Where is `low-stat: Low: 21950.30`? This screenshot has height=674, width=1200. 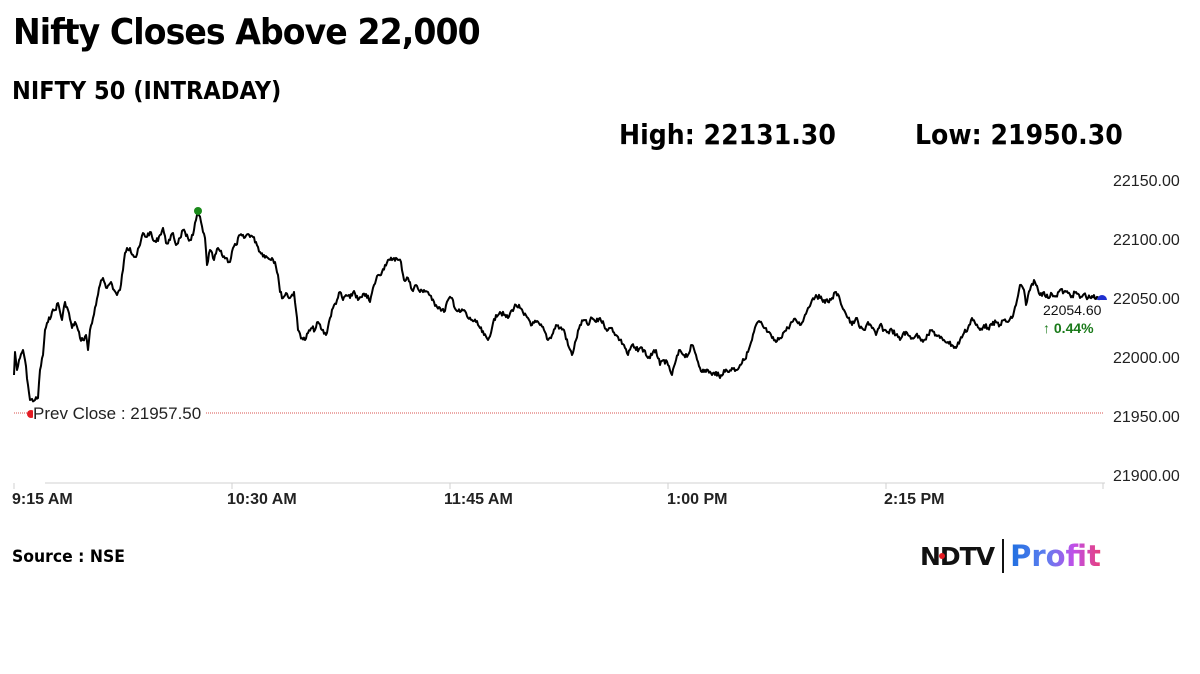
low-stat: Low: 21950.30 is located at coordinates (1019, 134).